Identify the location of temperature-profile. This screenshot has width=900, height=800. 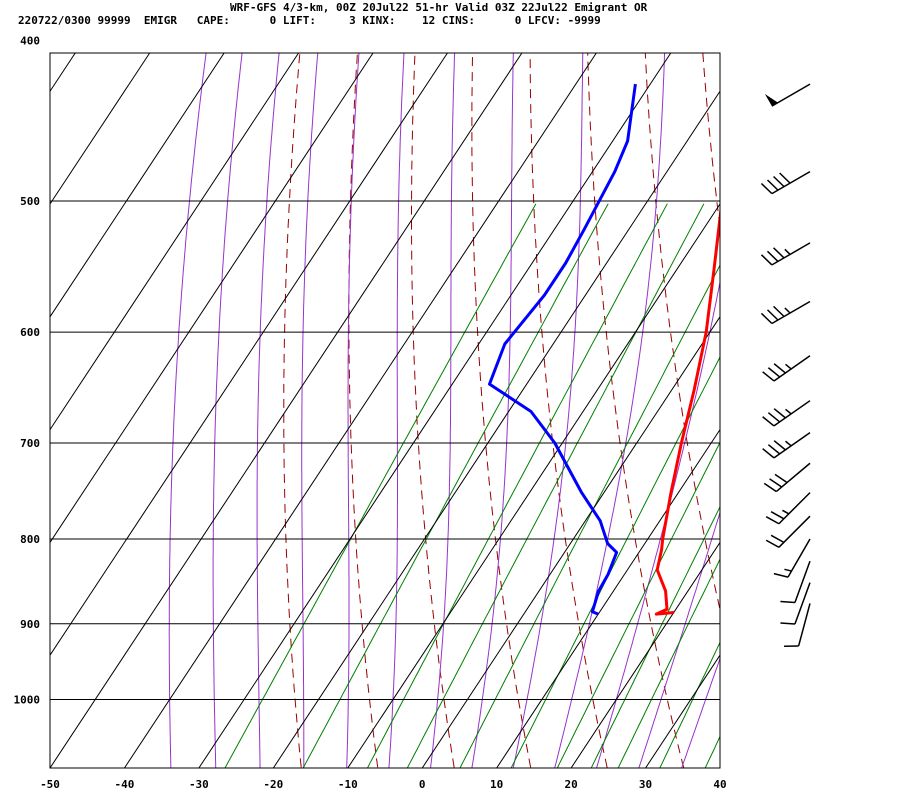
(687, 410).